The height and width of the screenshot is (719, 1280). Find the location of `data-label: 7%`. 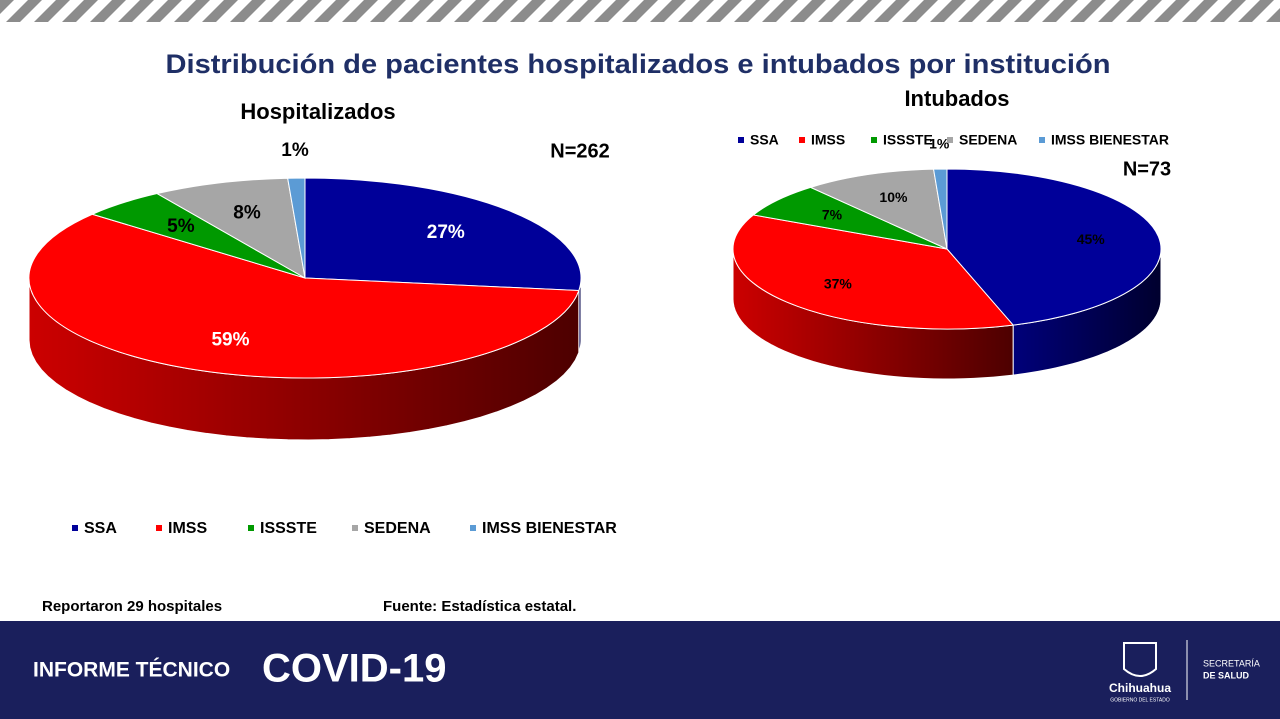

data-label: 7% is located at coordinates (832, 214).